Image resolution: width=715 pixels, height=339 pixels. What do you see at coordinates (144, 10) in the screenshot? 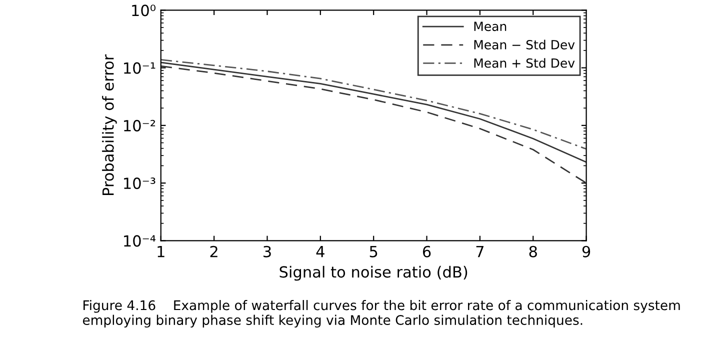
I see `y-tick-label: 10⁰` at bounding box center [144, 10].